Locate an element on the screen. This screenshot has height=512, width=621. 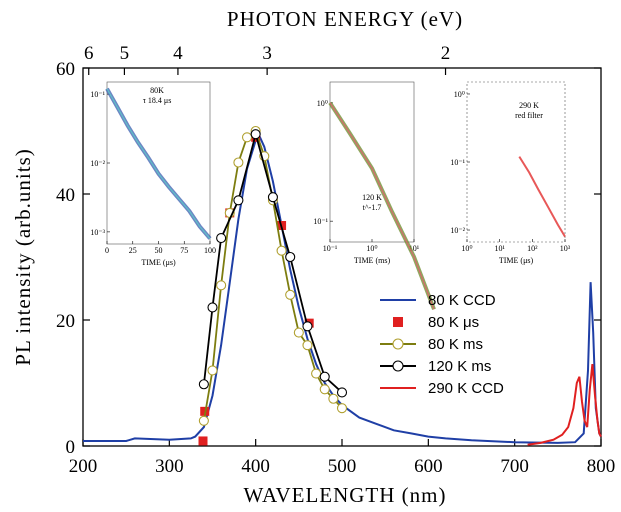
inset-x-tick-label: 100 is located at coordinates (210, 250).